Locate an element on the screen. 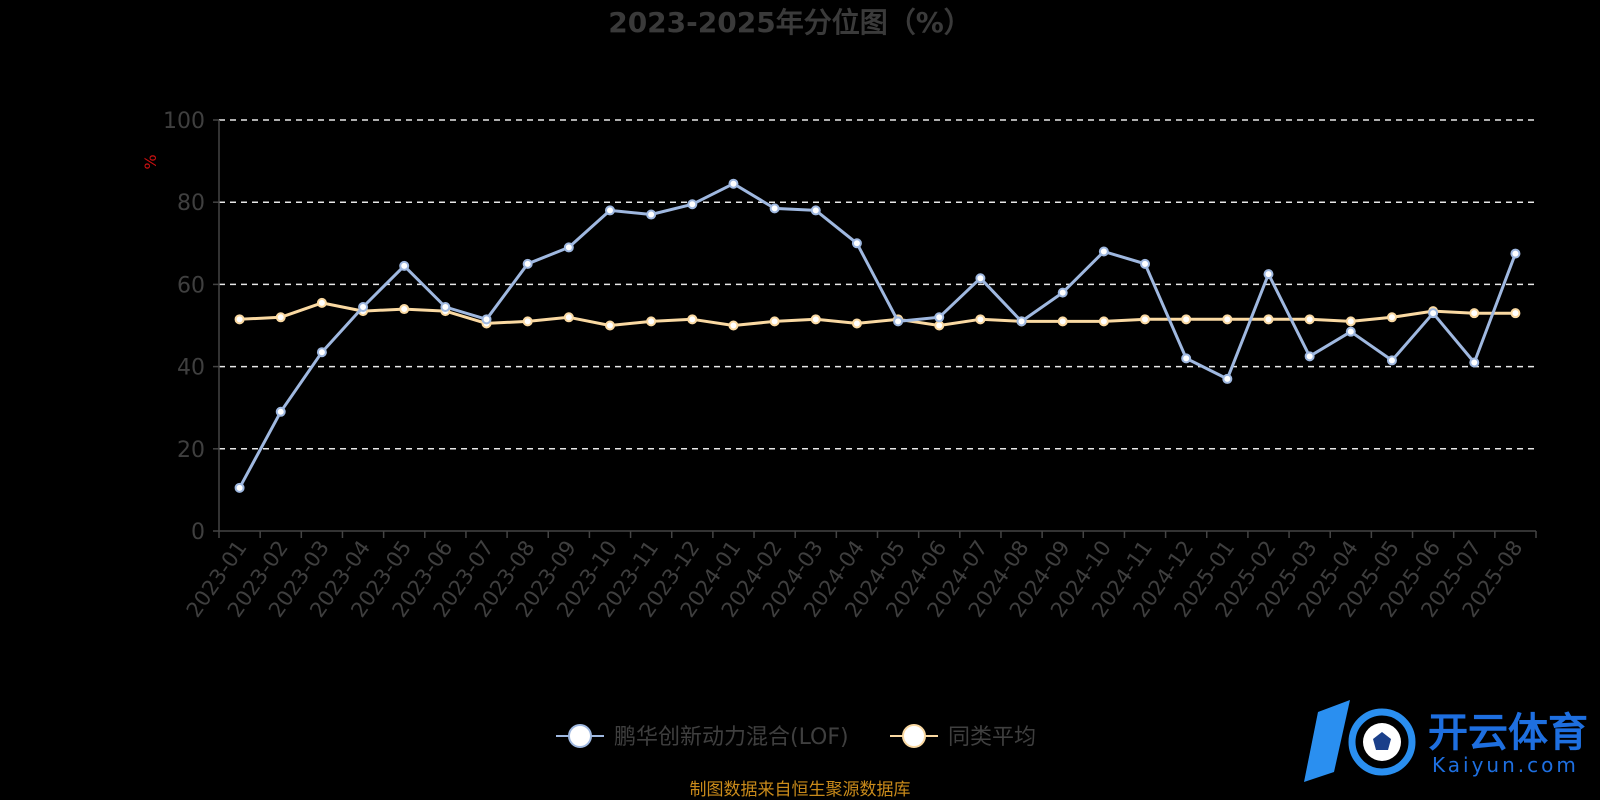 This screenshot has width=1600, height=800. watermark-en: Kaiyun.com is located at coordinates (1505, 765).